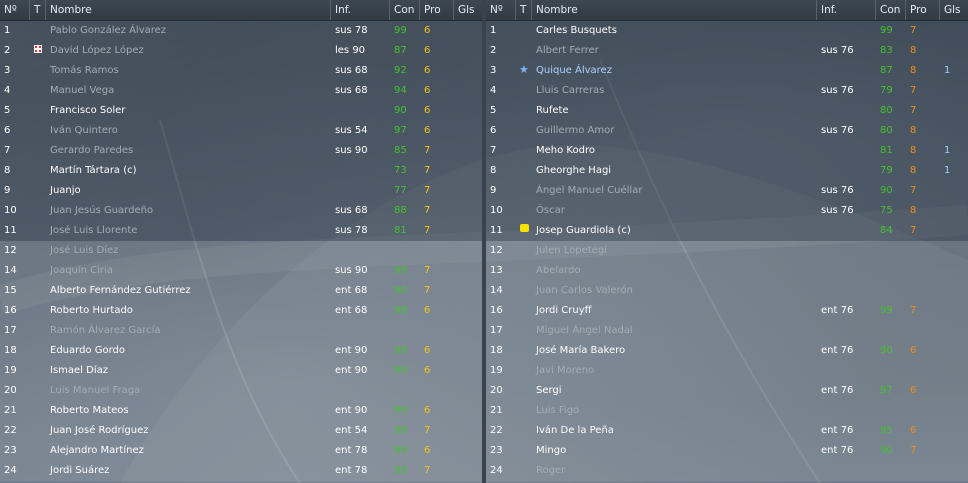 This screenshot has width=968, height=483. I want to click on player-name: Juan José Rodríguez, so click(99, 430).